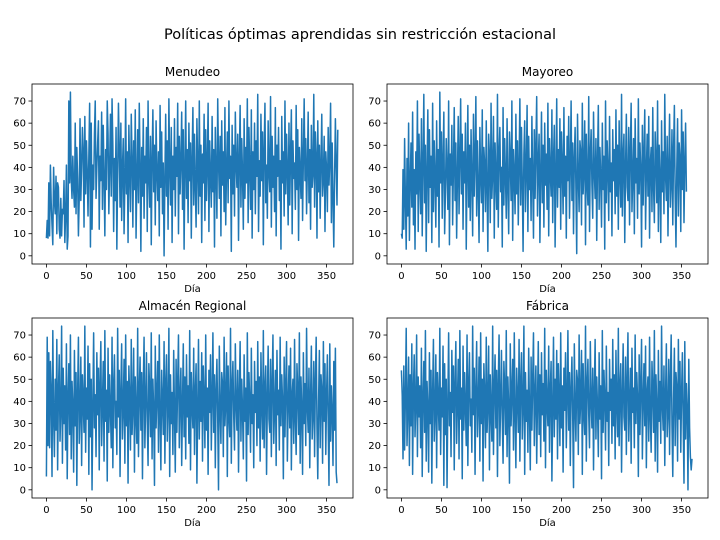 This screenshot has width=720, height=540. Describe the element at coordinates (547, 306) in the screenshot. I see `subplot-title: Fábrica` at that location.